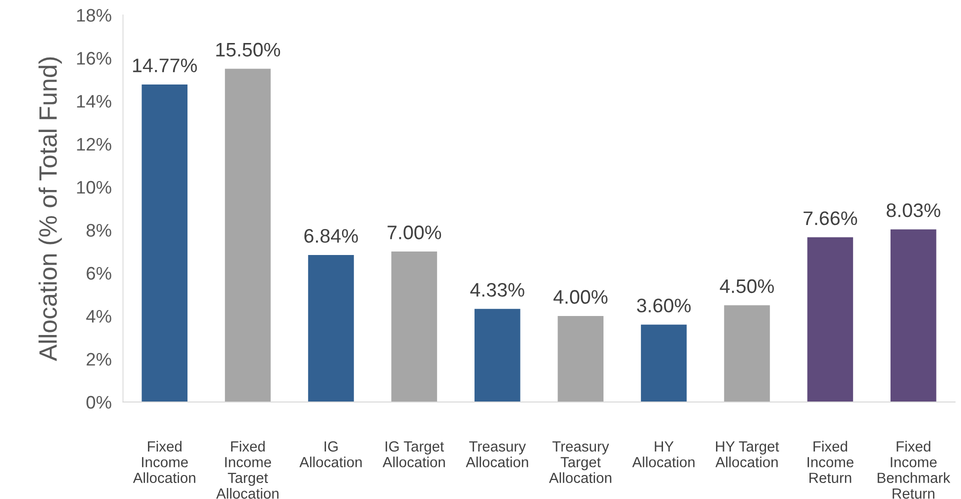 This screenshot has width=961, height=499. What do you see at coordinates (94, 144) in the screenshot?
I see `y-tick-label: 12%` at bounding box center [94, 144].